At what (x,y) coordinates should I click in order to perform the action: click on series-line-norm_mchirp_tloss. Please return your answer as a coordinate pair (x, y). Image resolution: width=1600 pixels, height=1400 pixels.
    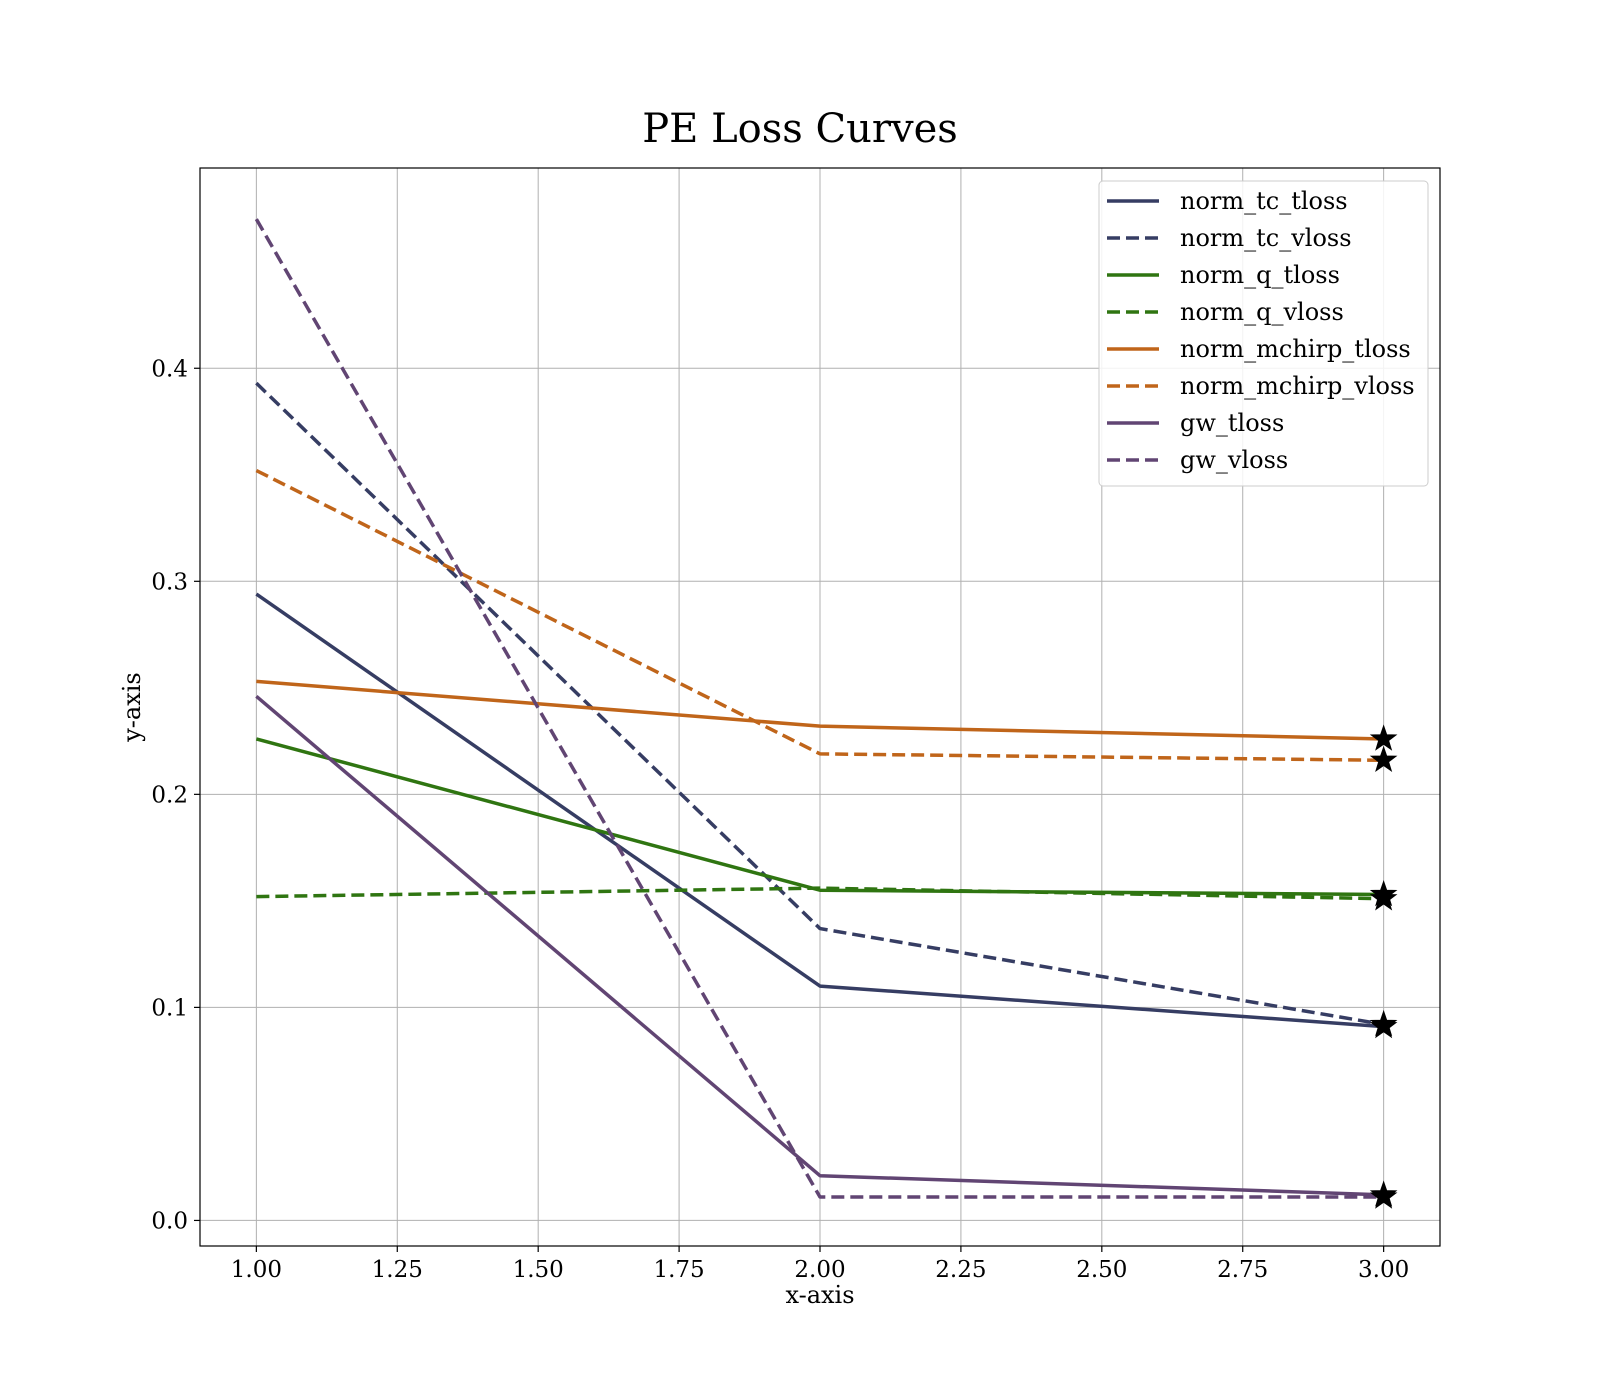
    Looking at the image, I should click on (820, 710).